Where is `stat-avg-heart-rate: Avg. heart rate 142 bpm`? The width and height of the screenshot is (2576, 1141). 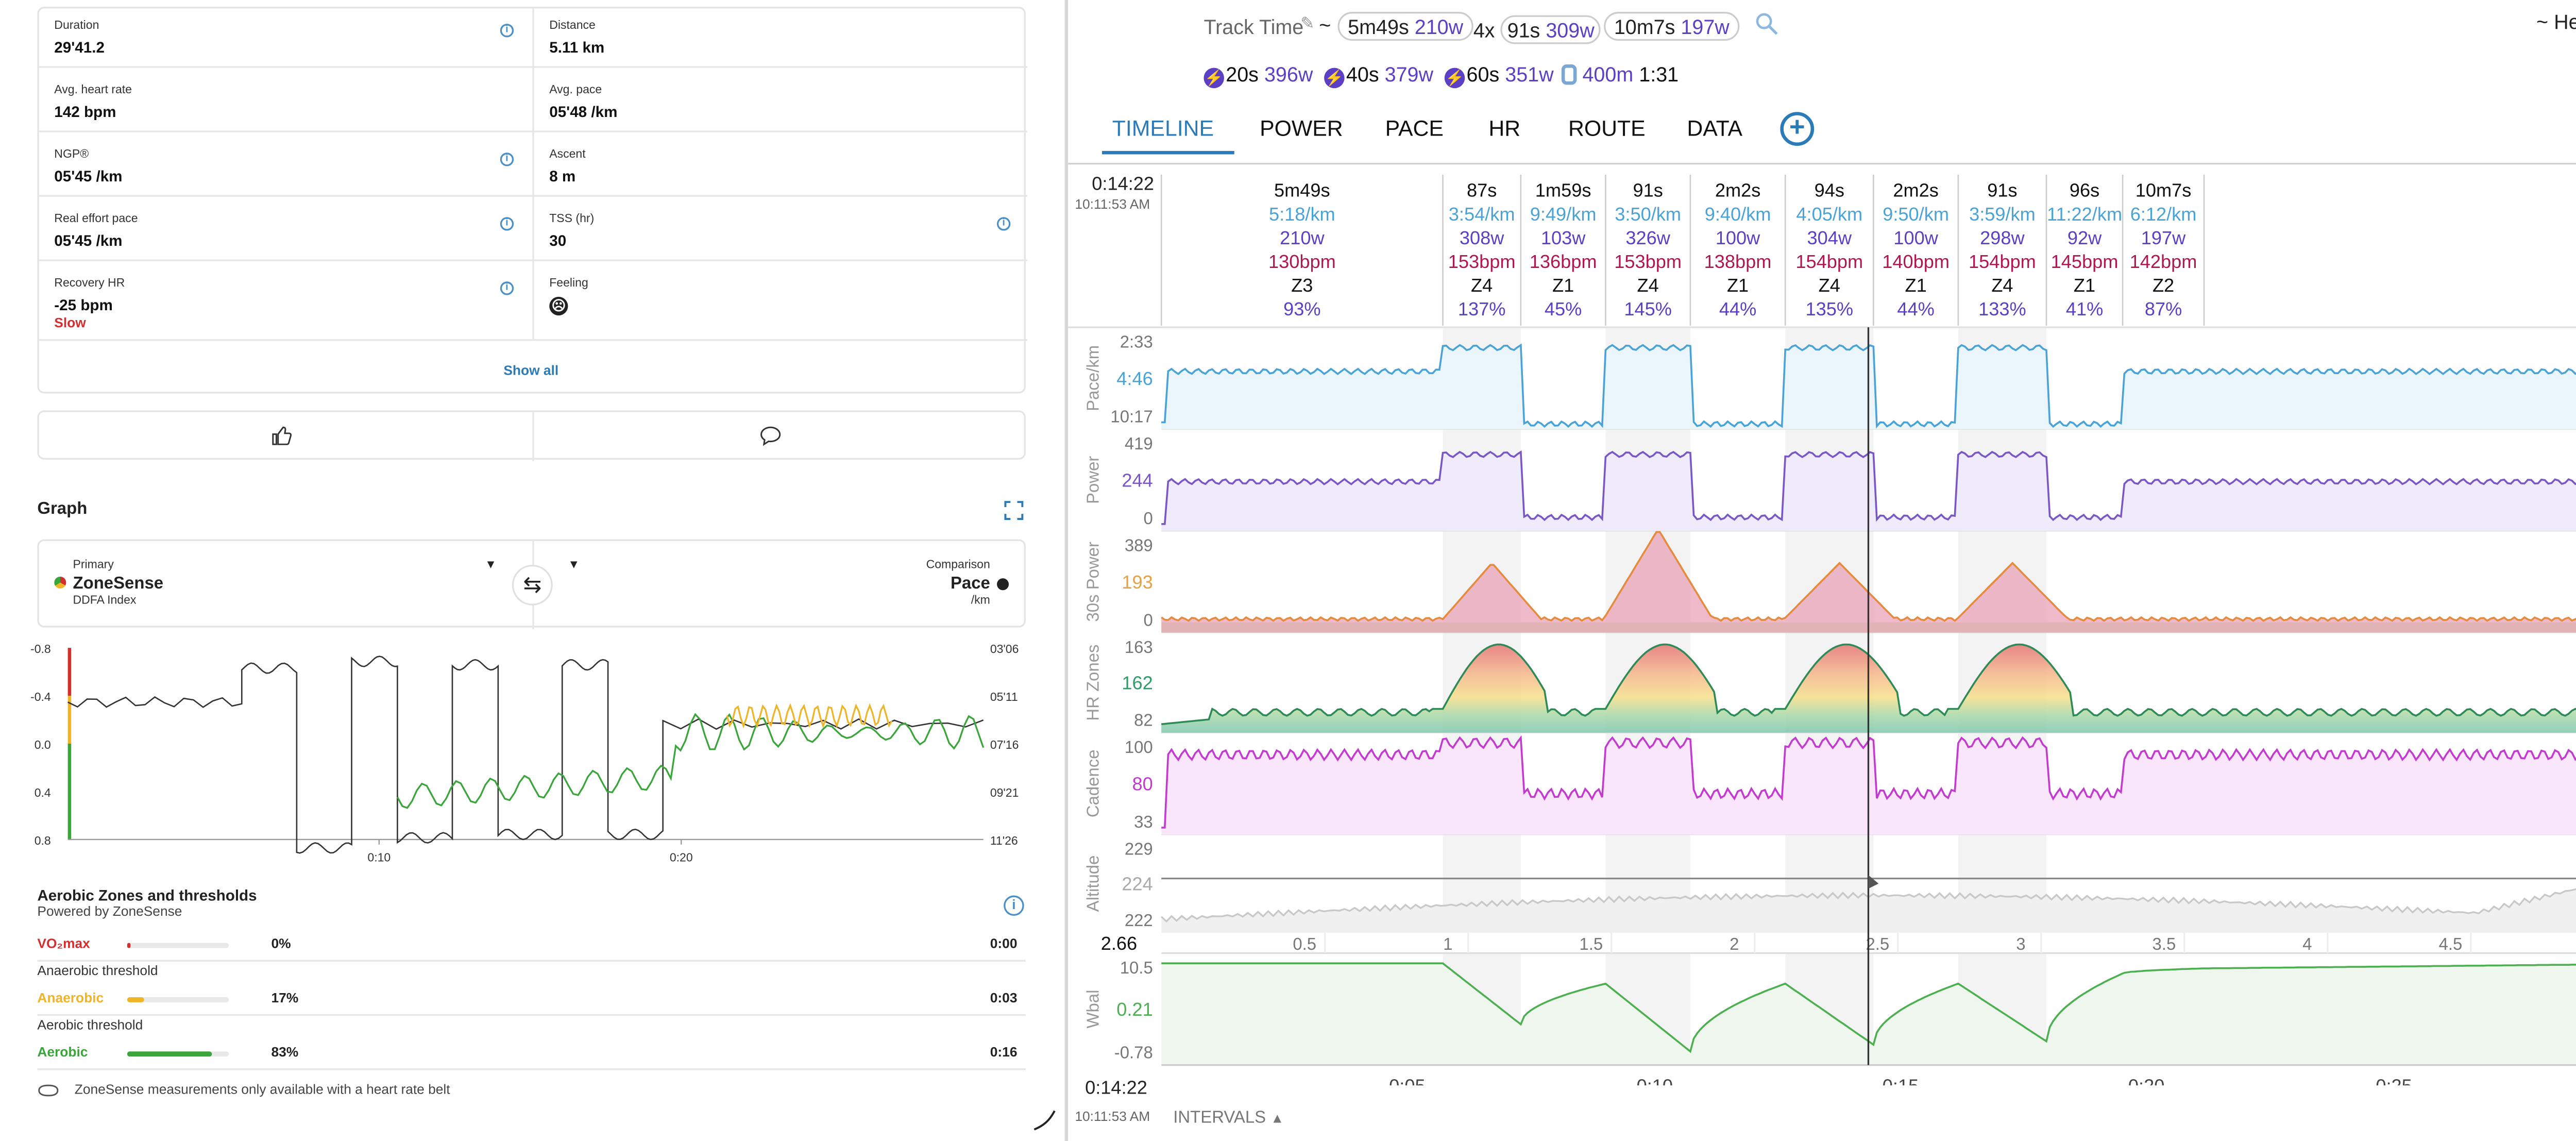 stat-avg-heart-rate: Avg. heart rate 142 bpm is located at coordinates (93, 103).